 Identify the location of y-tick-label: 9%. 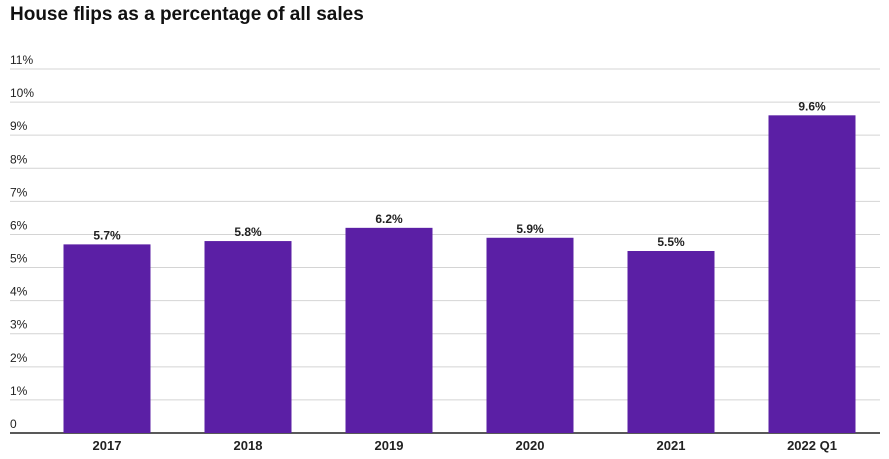
(19, 126).